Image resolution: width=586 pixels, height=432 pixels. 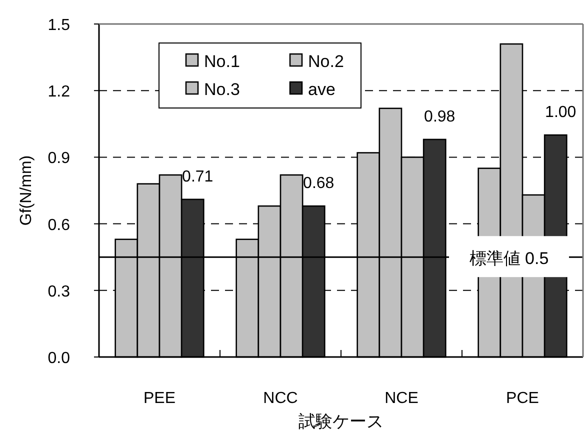 I want to click on y-tick-label: 0.6, so click(x=59, y=225).